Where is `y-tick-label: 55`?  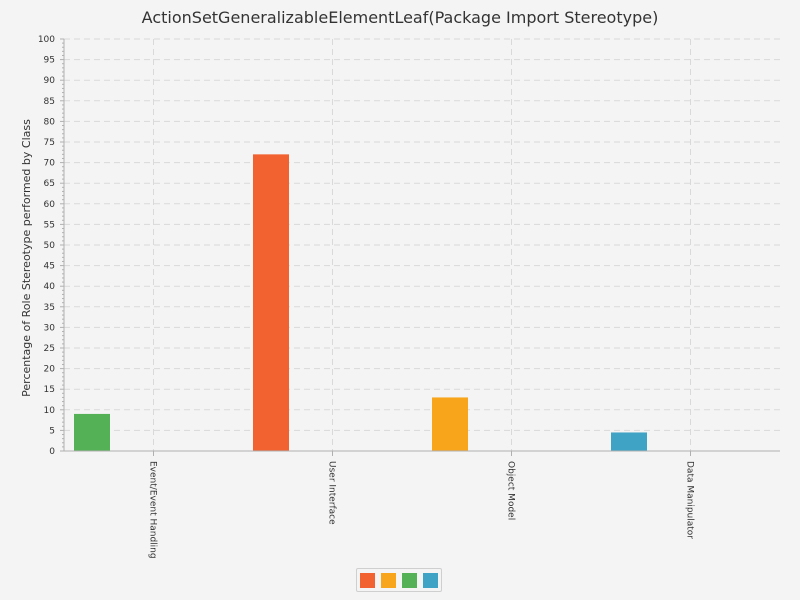
y-tick-label: 55 is located at coordinates (49, 225).